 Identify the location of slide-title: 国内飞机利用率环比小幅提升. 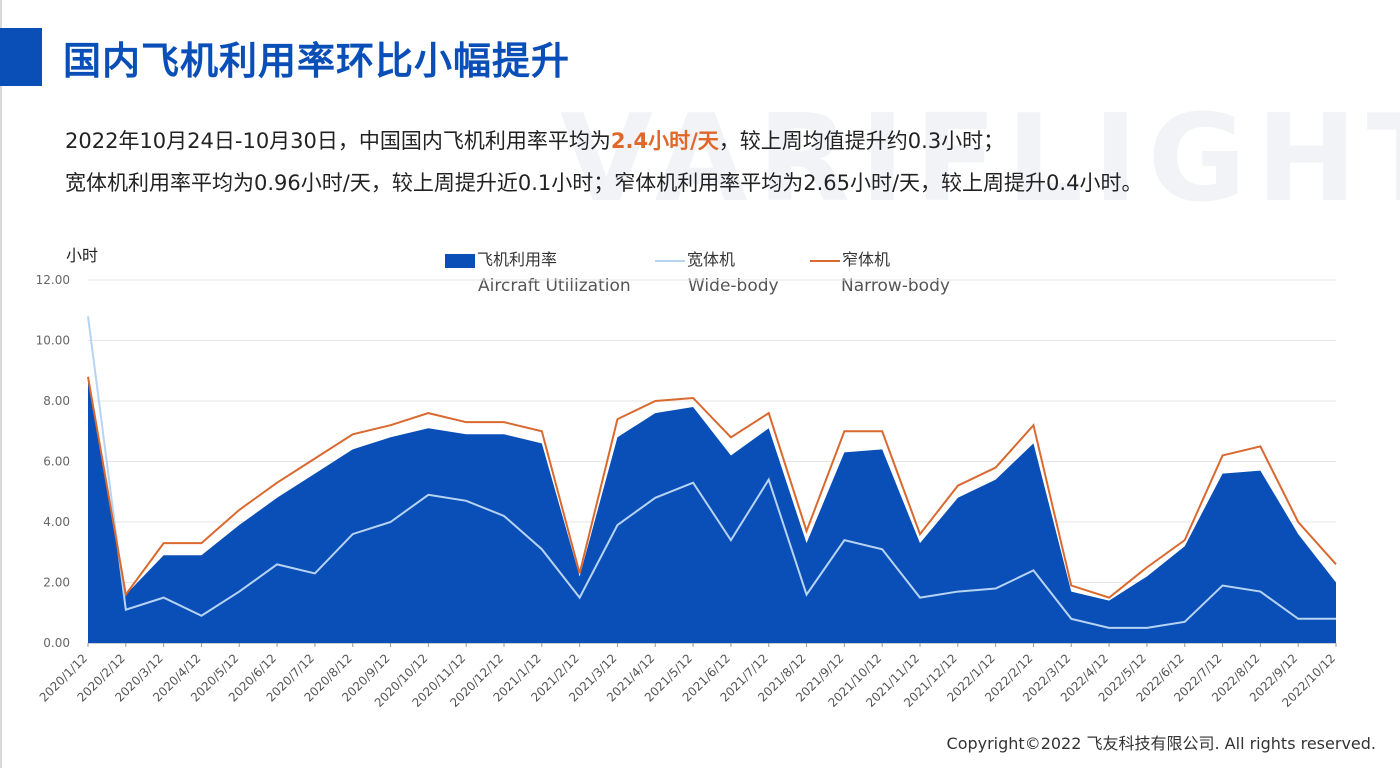
(317, 61).